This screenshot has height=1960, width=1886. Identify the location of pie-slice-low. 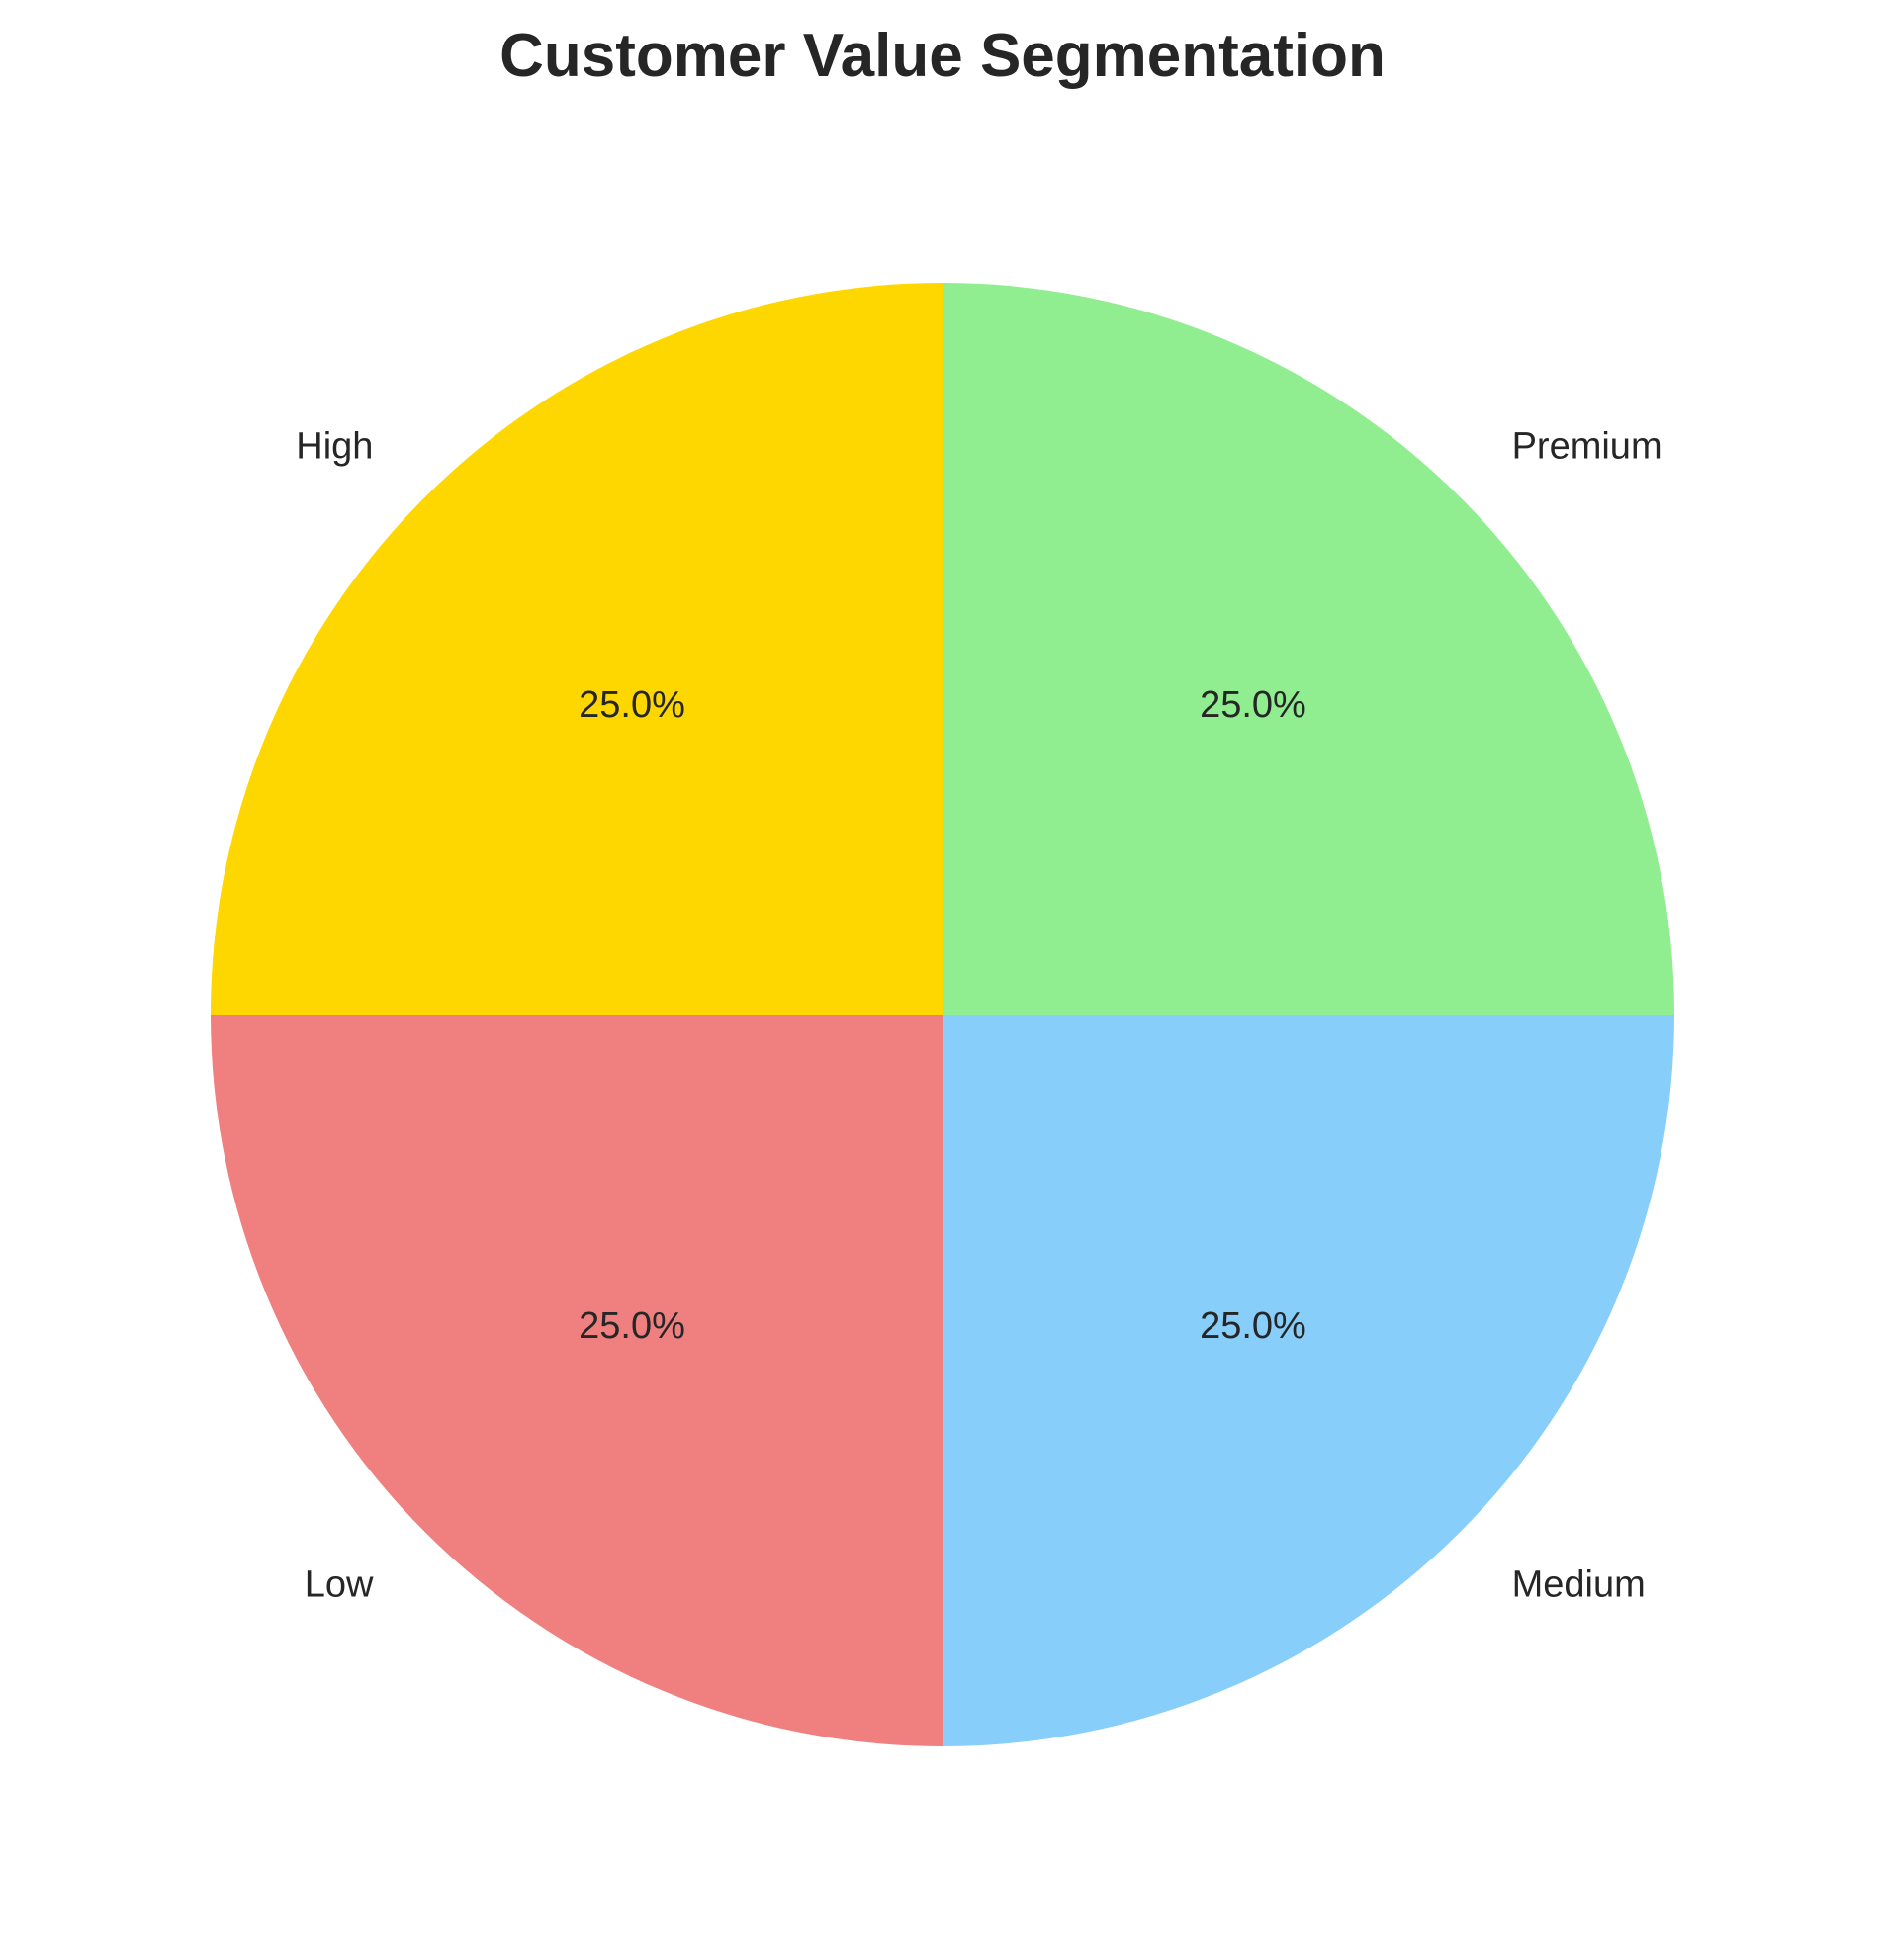
(577, 1381).